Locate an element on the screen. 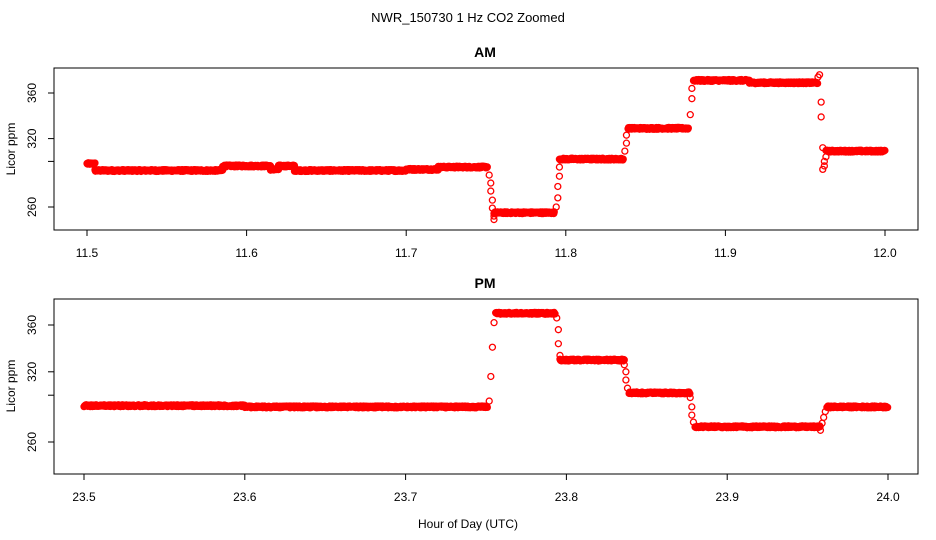 This screenshot has height=540, width=936. x-tick-label: 23.6 is located at coordinates (245, 497).